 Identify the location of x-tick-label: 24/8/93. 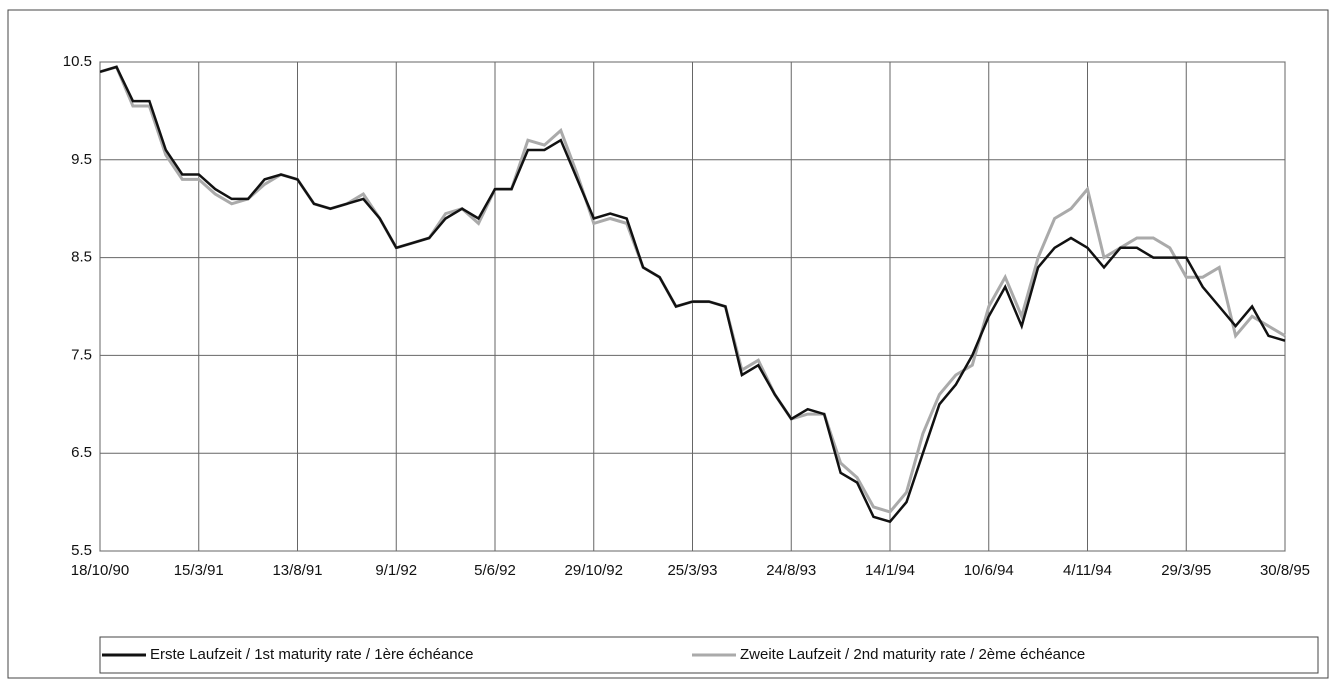
(791, 570).